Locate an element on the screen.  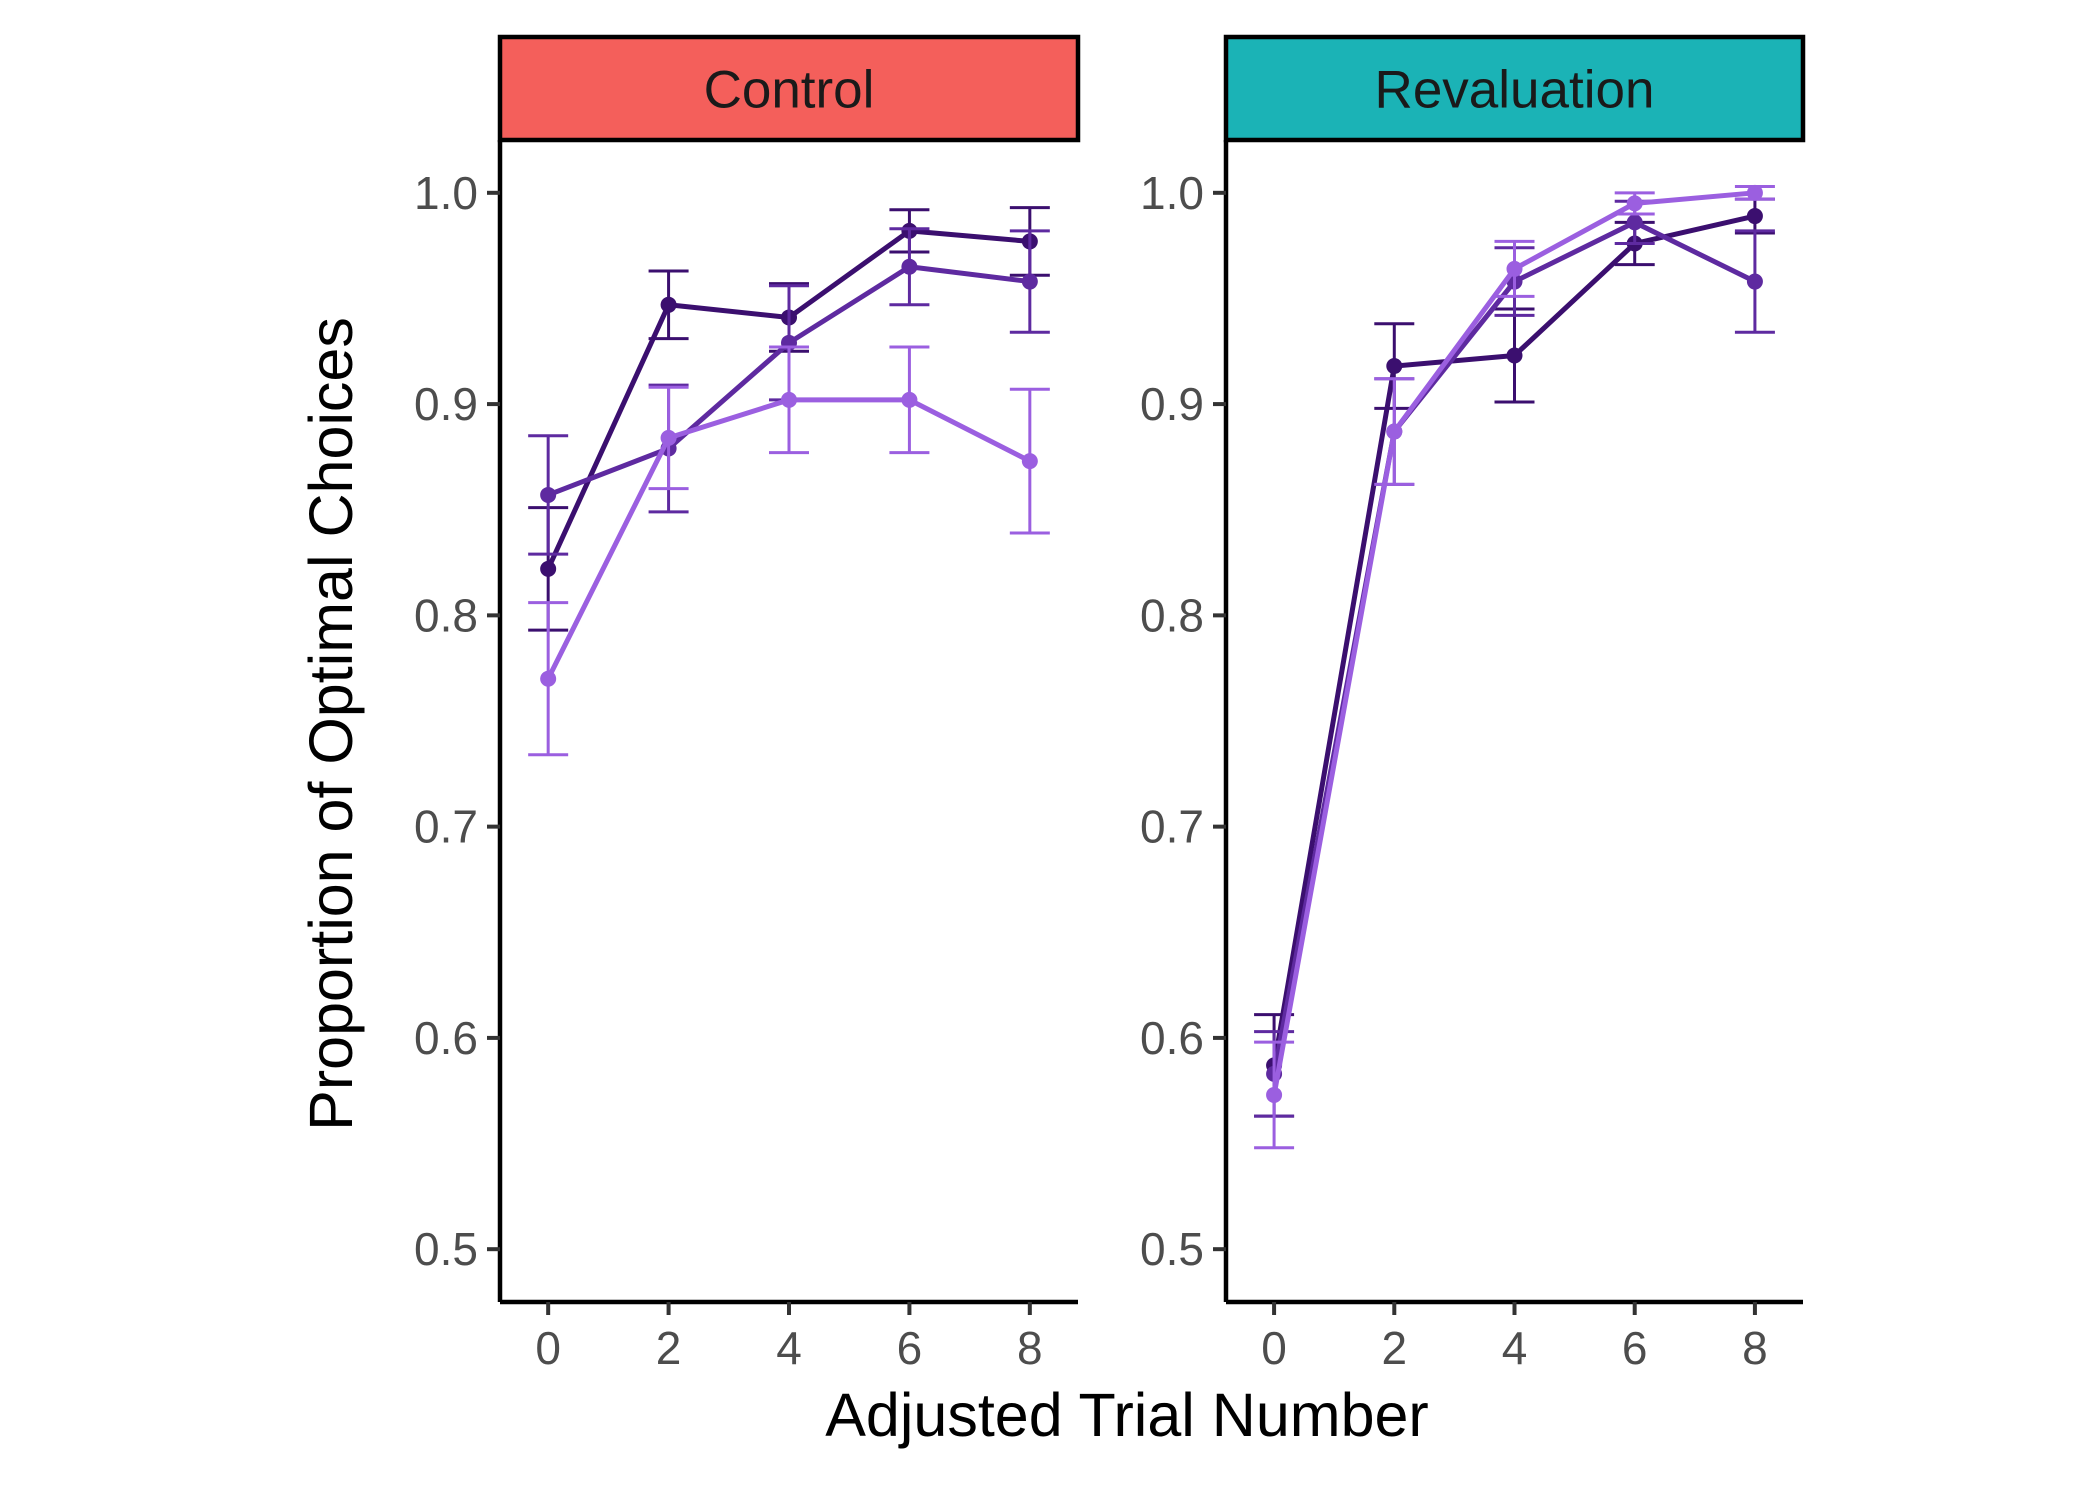
x-axis-title: Adjusted Trial Number is located at coordinates (1126, 1415).